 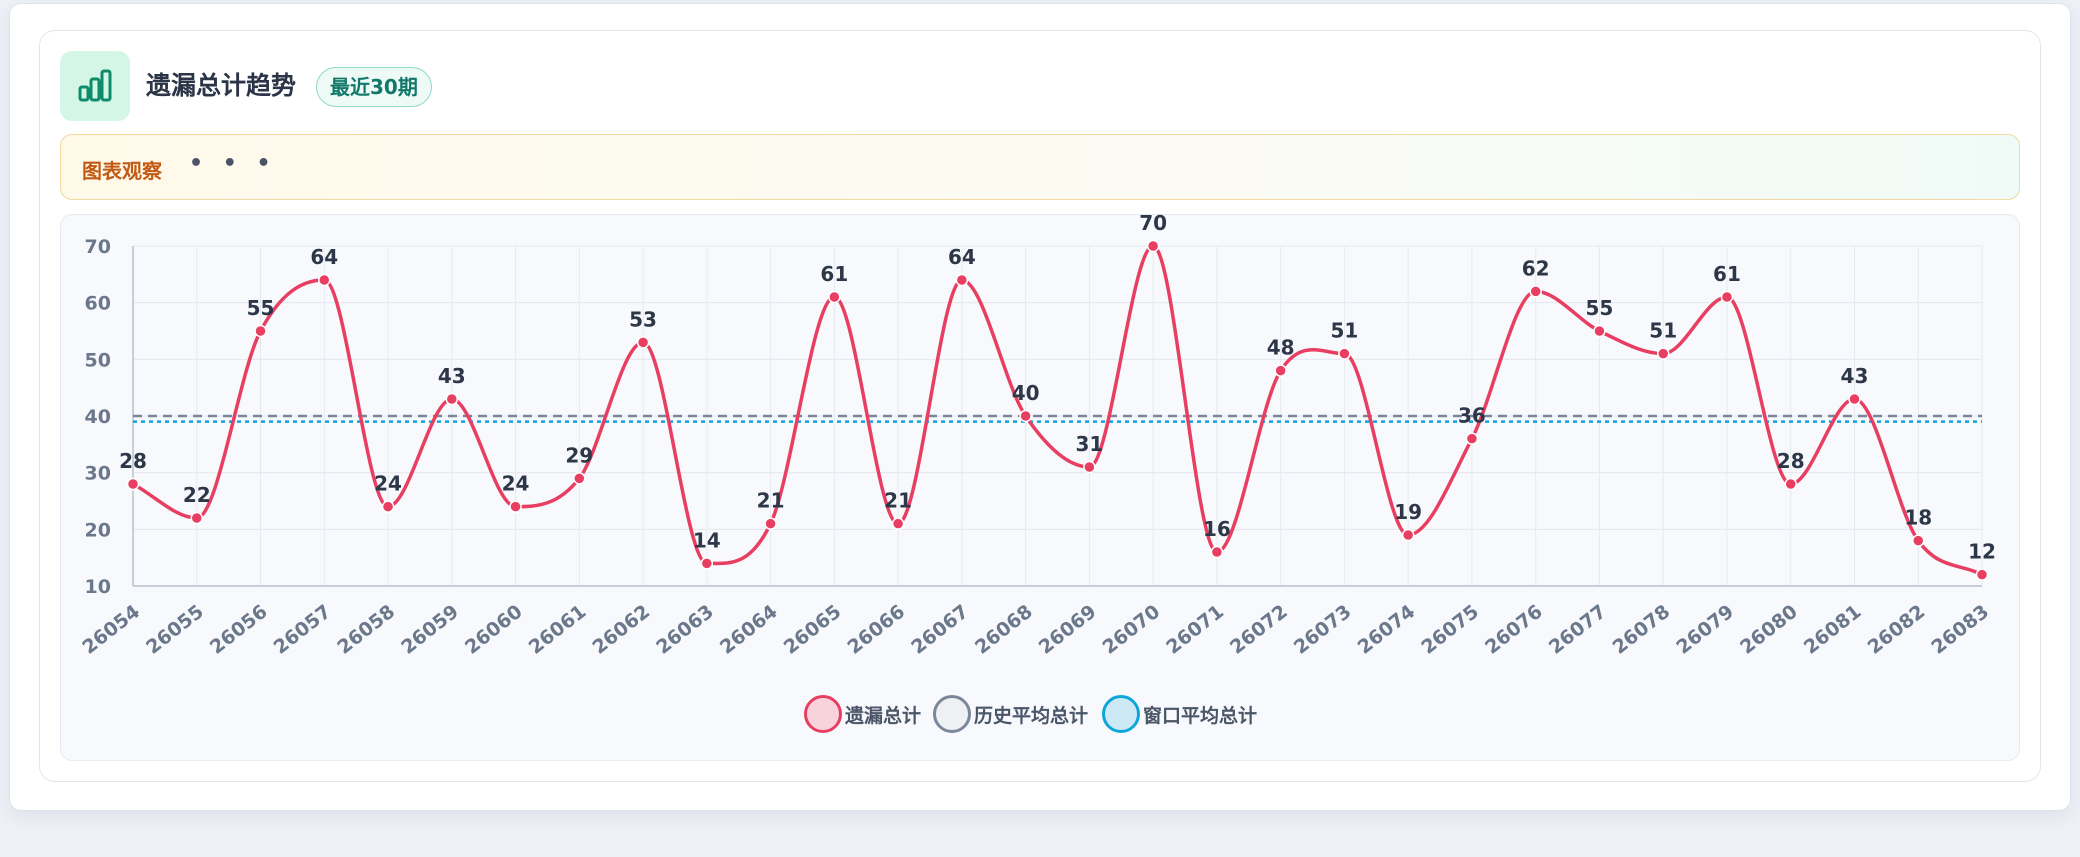 I want to click on x-tick-label: 26071, so click(x=1195, y=630).